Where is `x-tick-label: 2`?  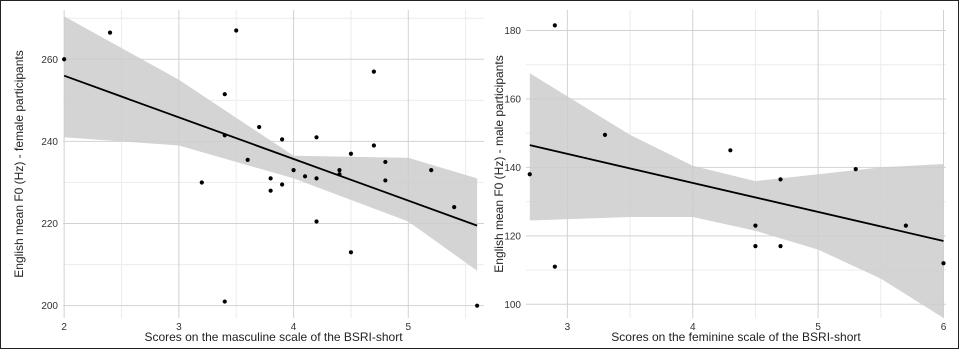
x-tick-label: 2 is located at coordinates (64, 327).